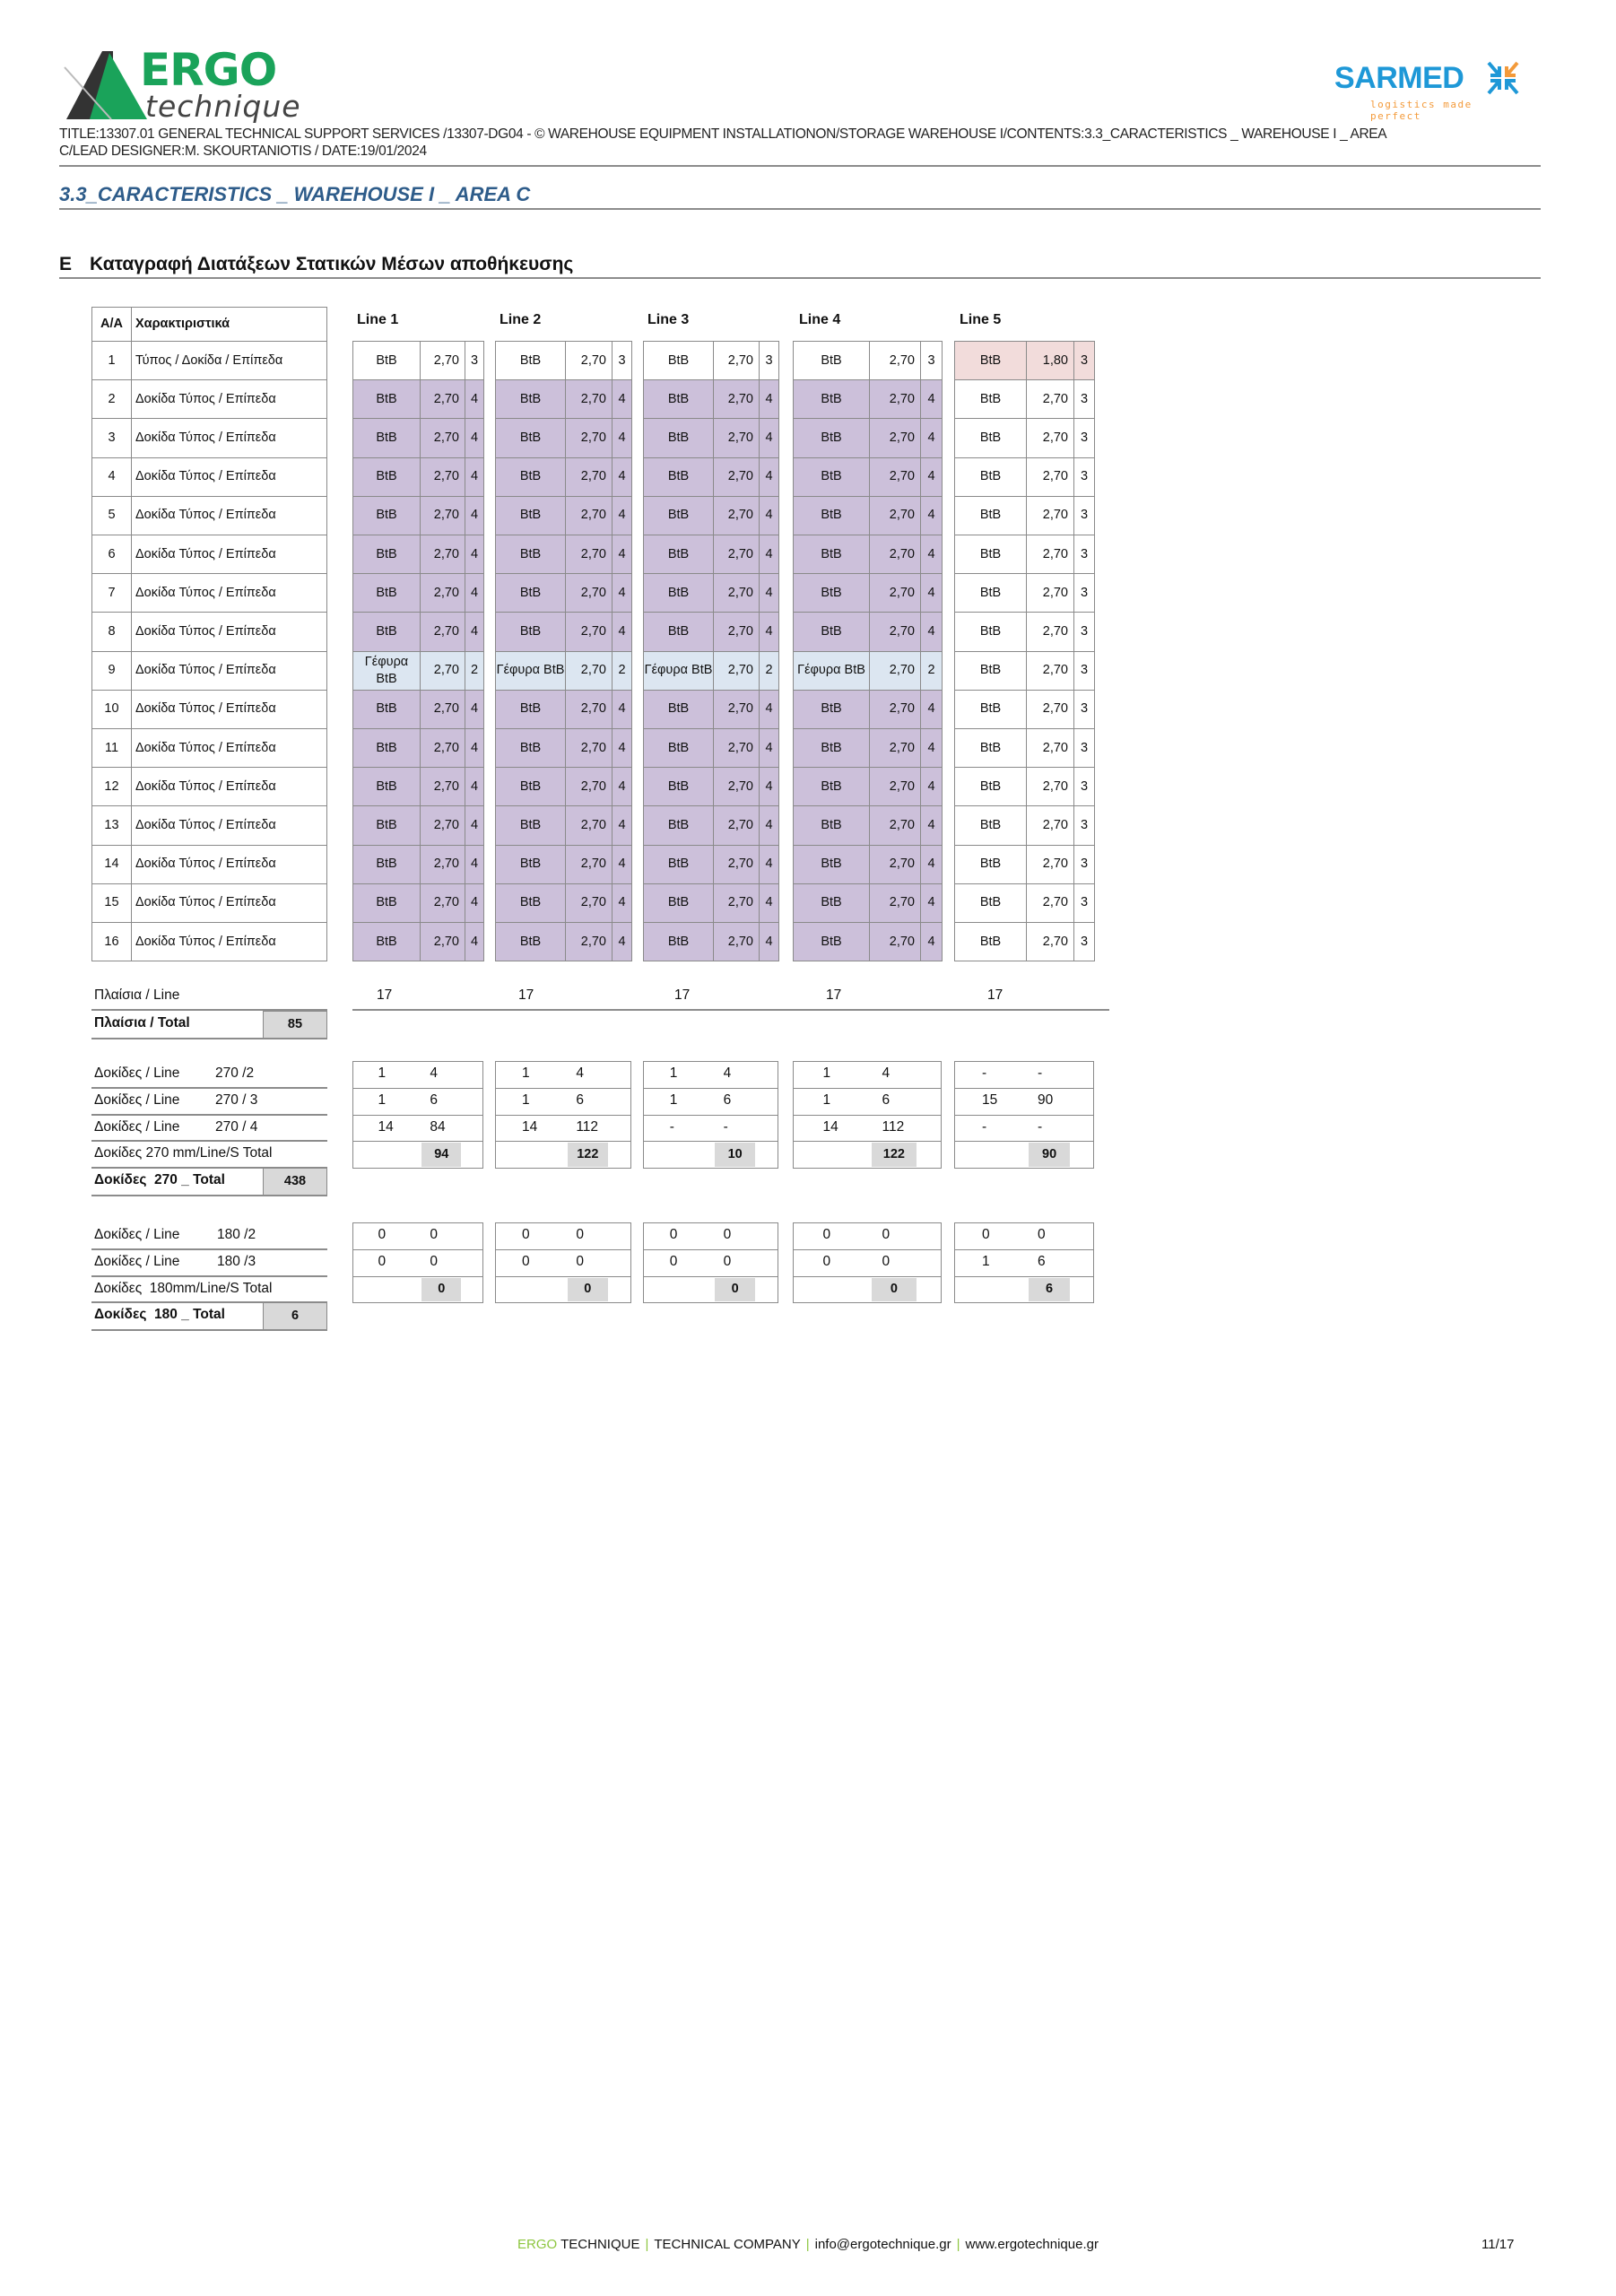 The width and height of the screenshot is (1616, 2296). Describe the element at coordinates (598, 2244) in the screenshot. I see `footer-brand: TECHNIQUE` at that location.